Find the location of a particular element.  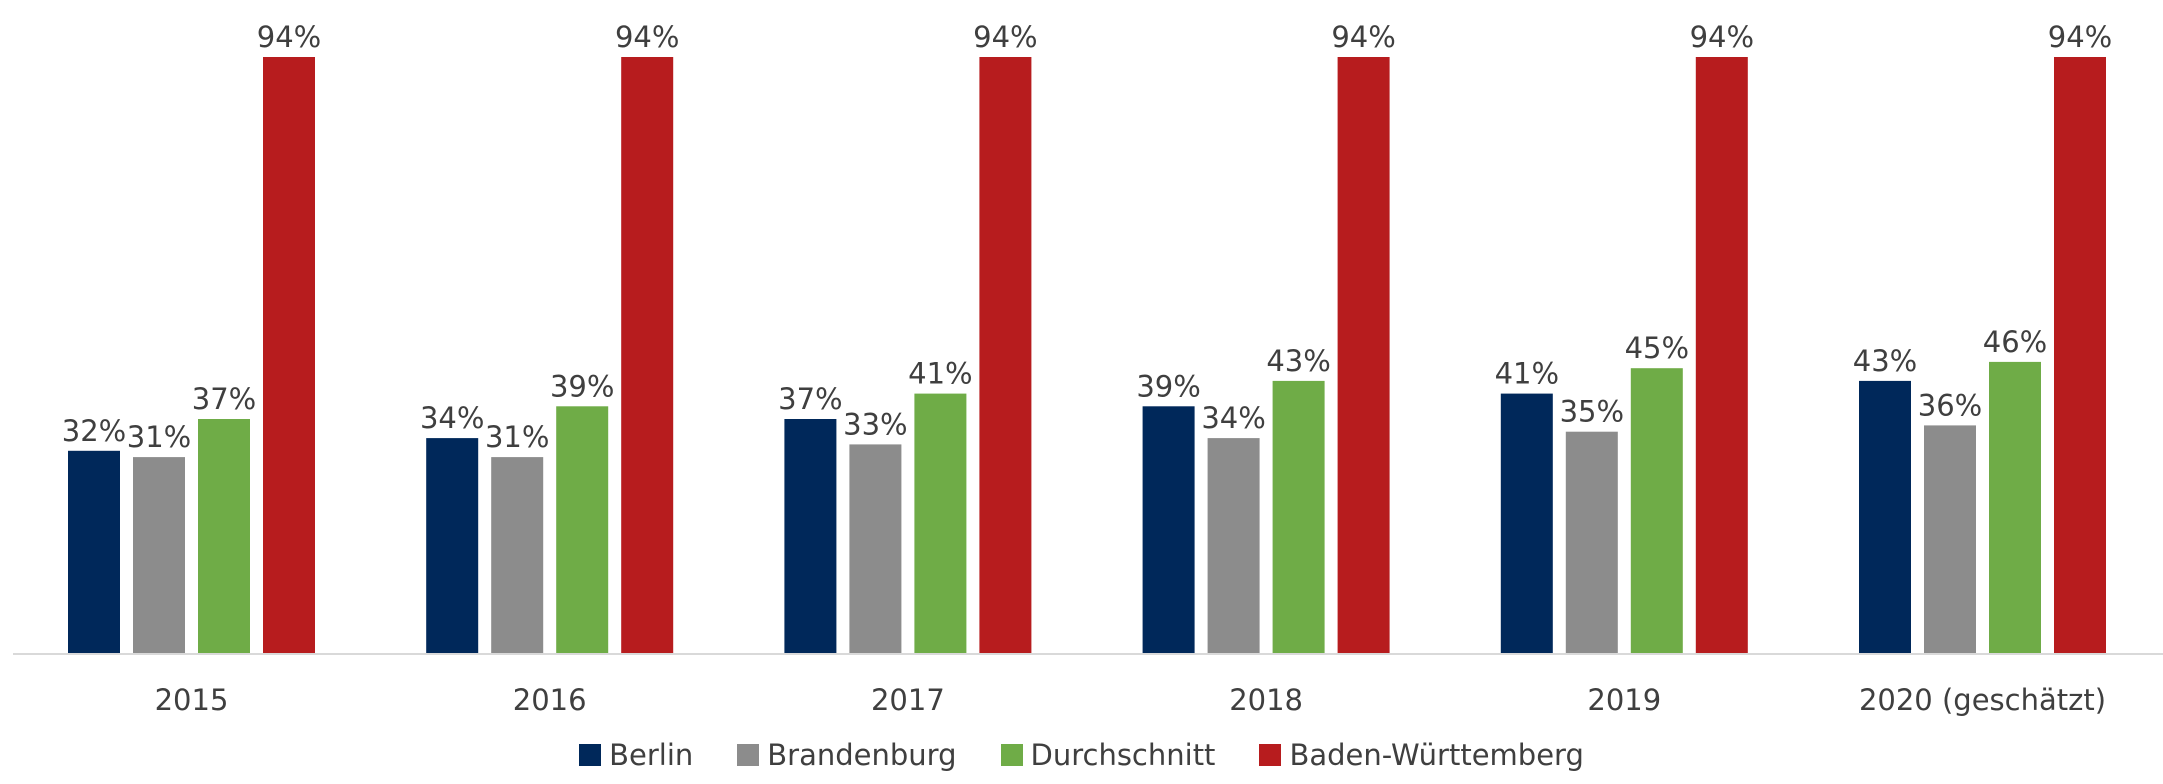

data-label-baden-w-rttemberg-2017: 94% is located at coordinates (1005, 37).